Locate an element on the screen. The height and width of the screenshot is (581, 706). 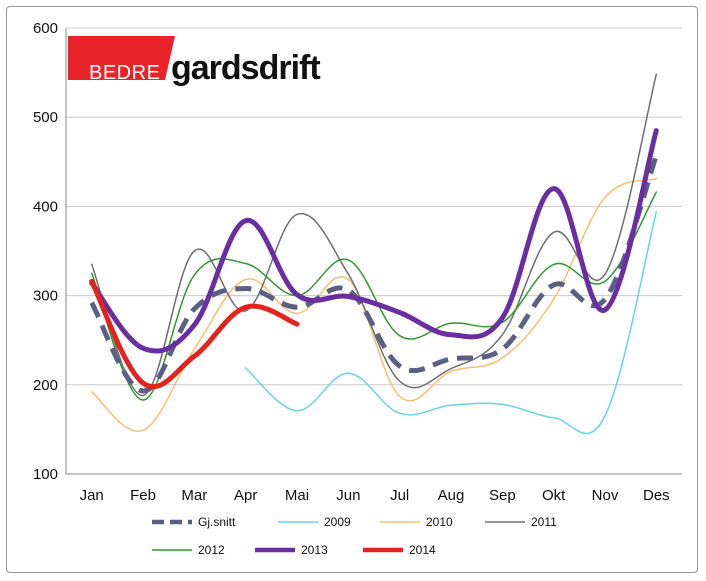
legend-label-2010: 2010 is located at coordinates (439, 522).